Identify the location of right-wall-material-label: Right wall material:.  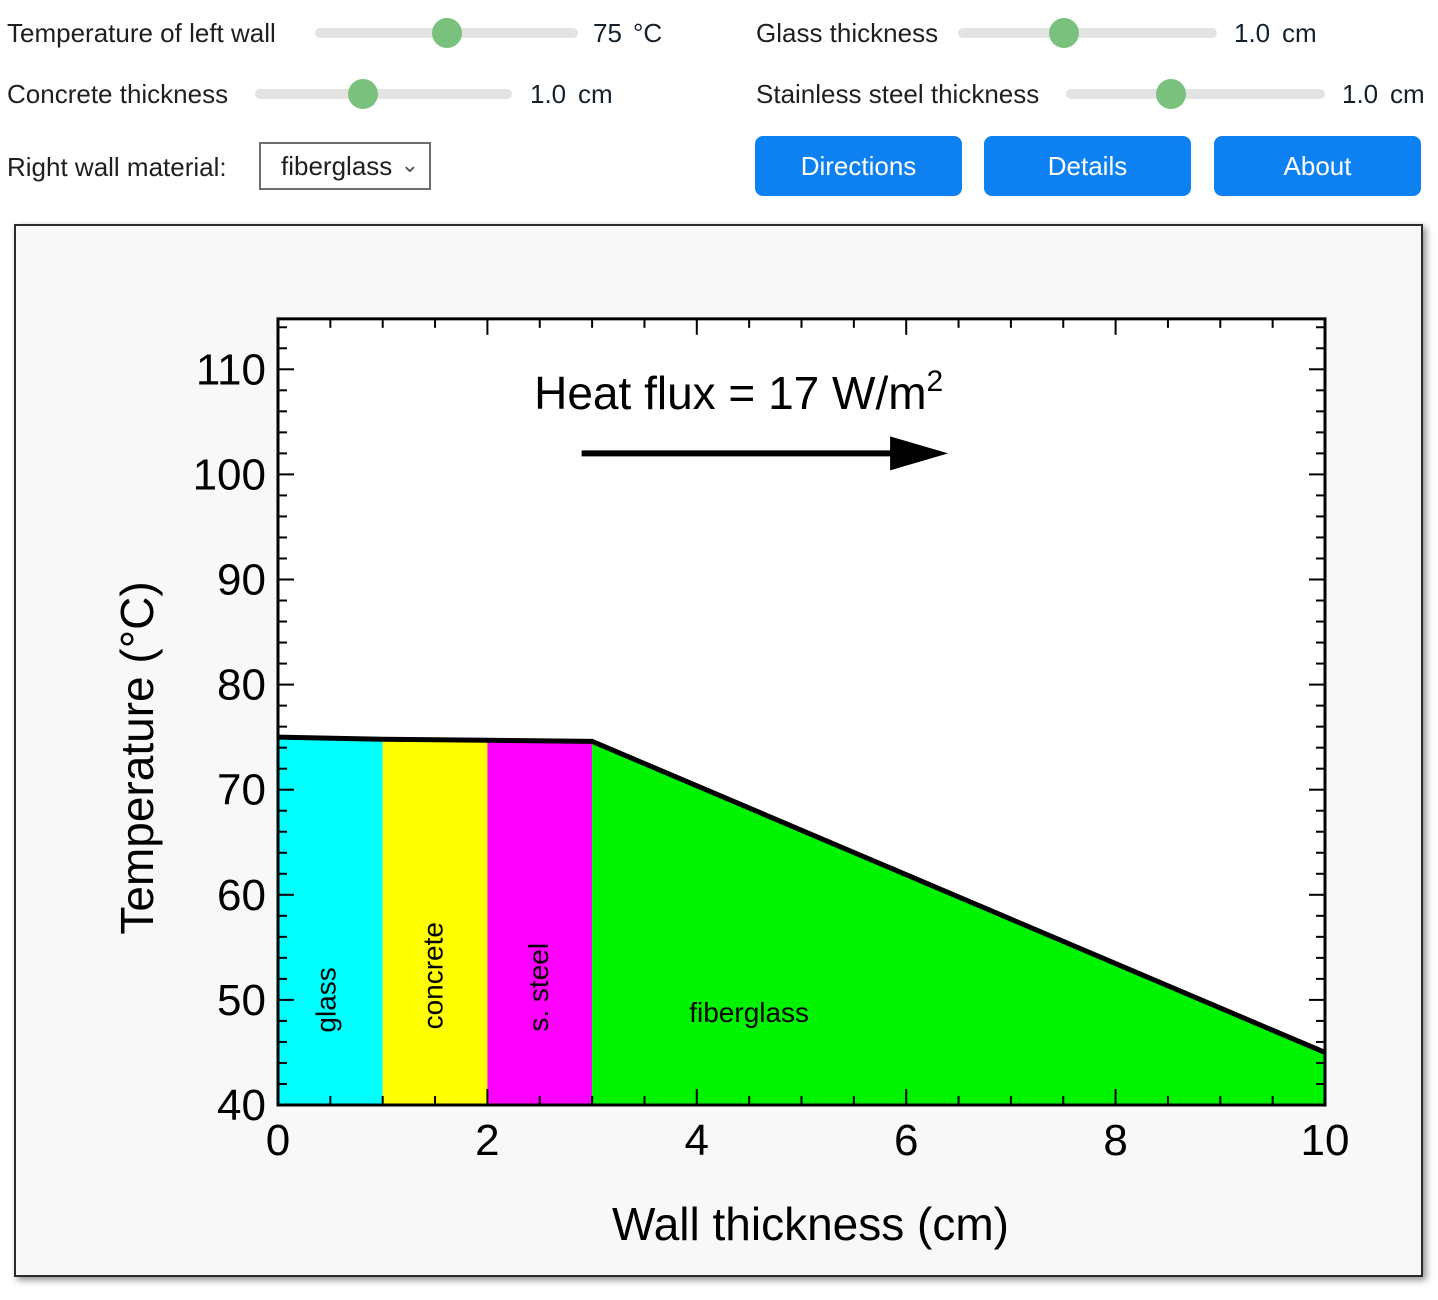
(117, 167).